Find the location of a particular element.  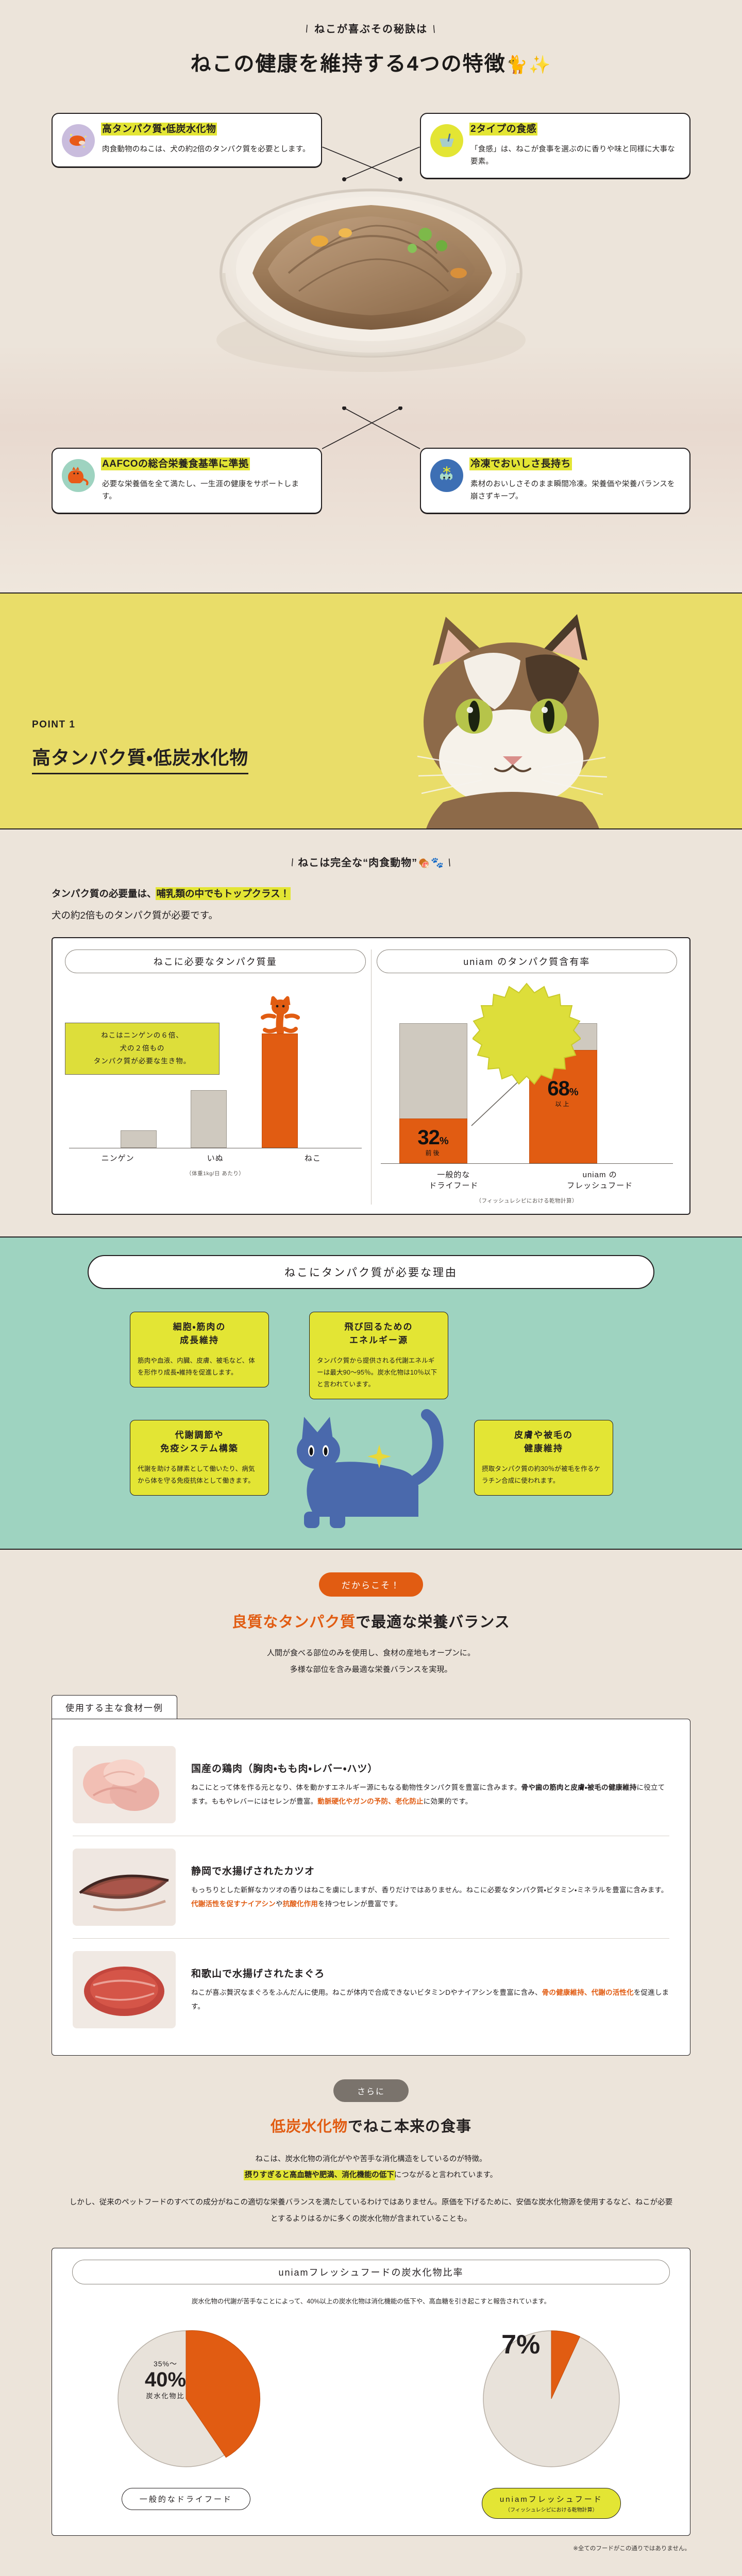

stack-remainder-dry is located at coordinates (433, 1070).